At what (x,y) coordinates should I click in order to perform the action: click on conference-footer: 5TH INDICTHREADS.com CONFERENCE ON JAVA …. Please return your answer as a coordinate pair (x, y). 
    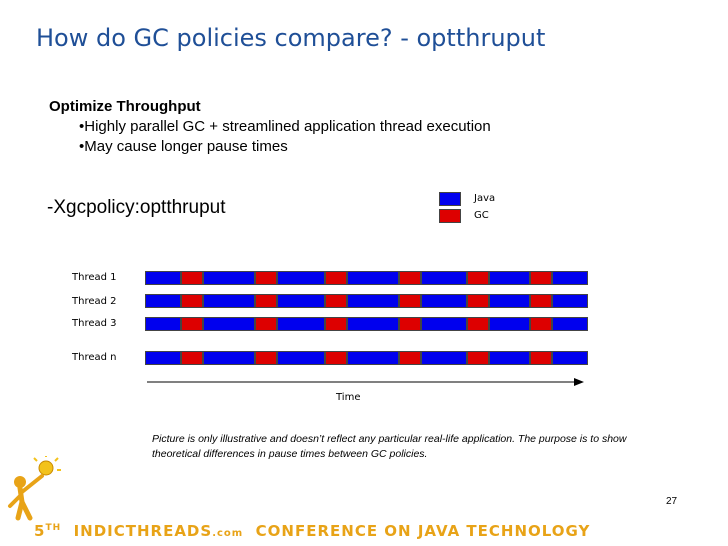
    Looking at the image, I should click on (312, 531).